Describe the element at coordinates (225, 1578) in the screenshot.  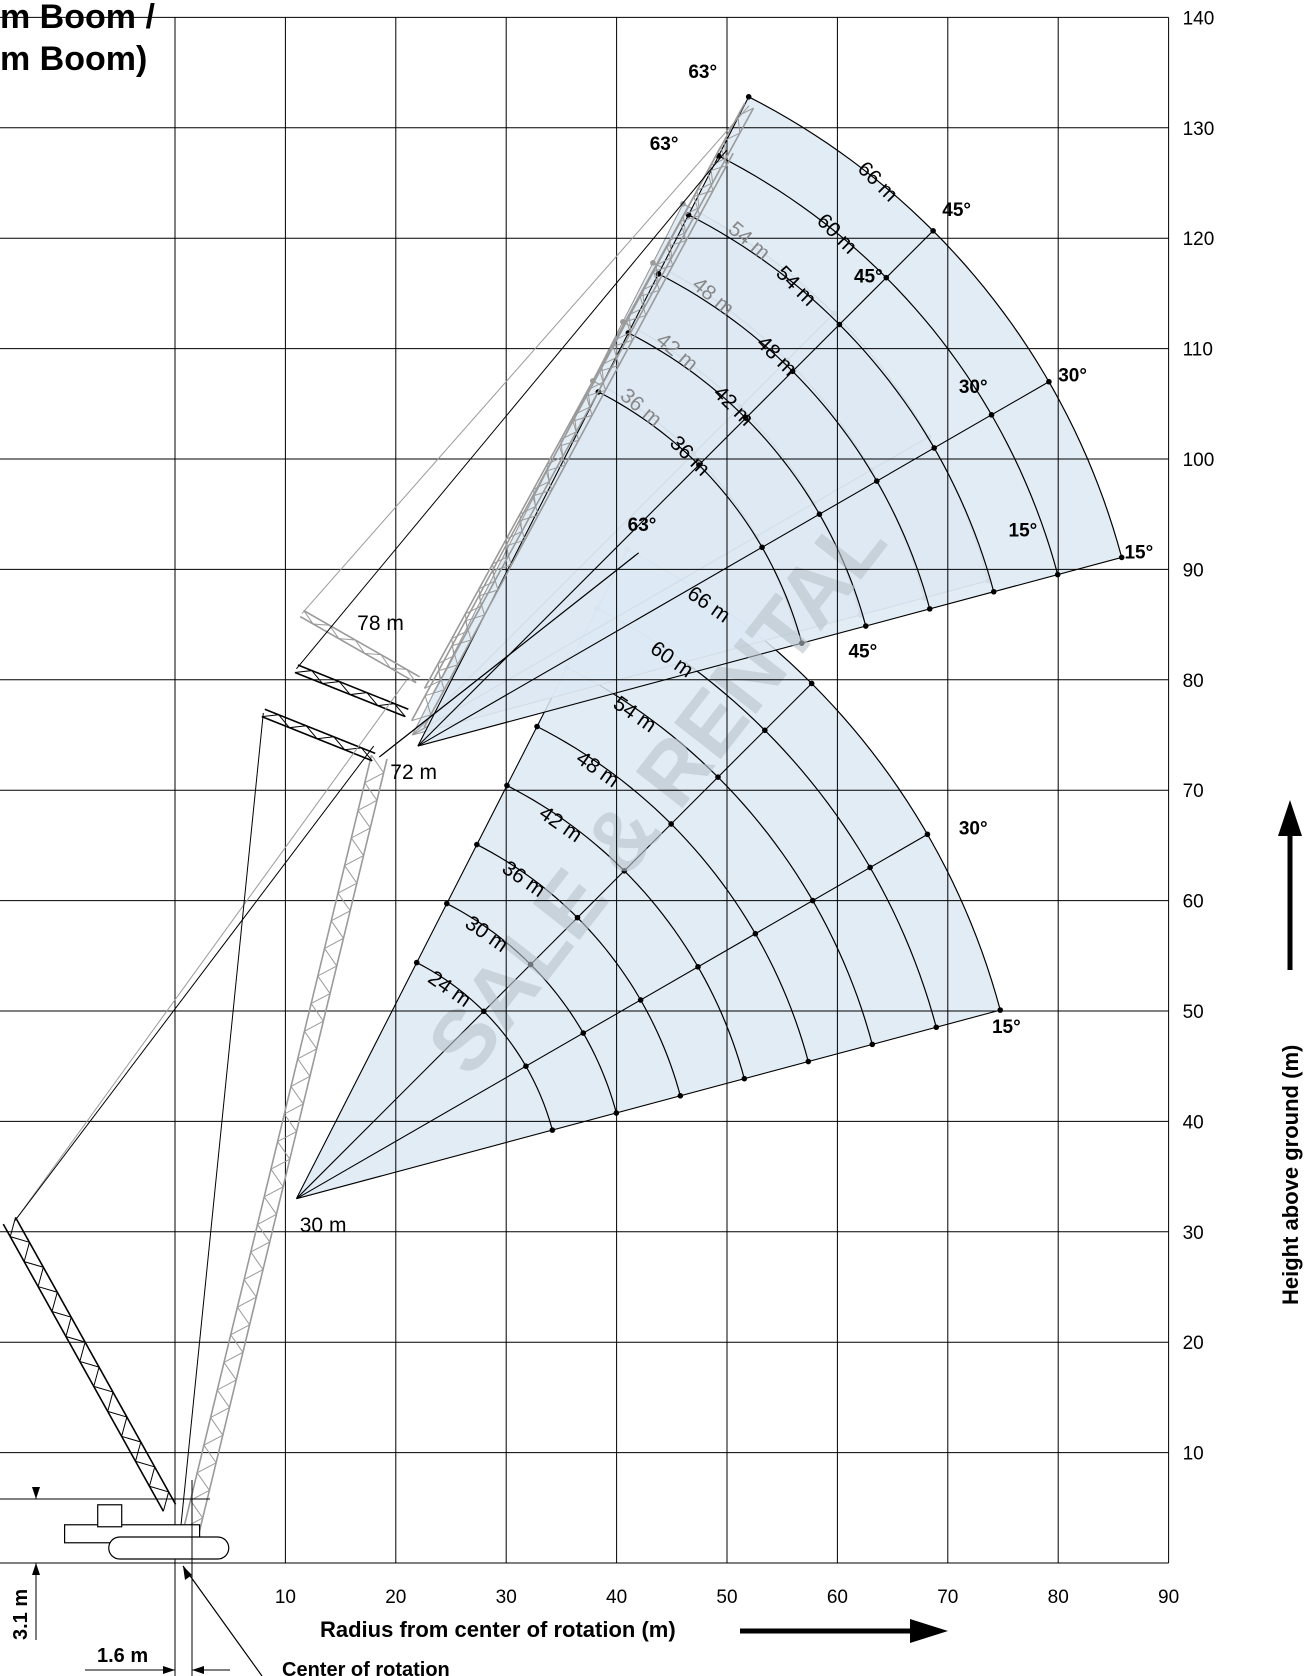
I see `dimension-annotations: 3.1 m 1.6 m Center of rotation` at that location.